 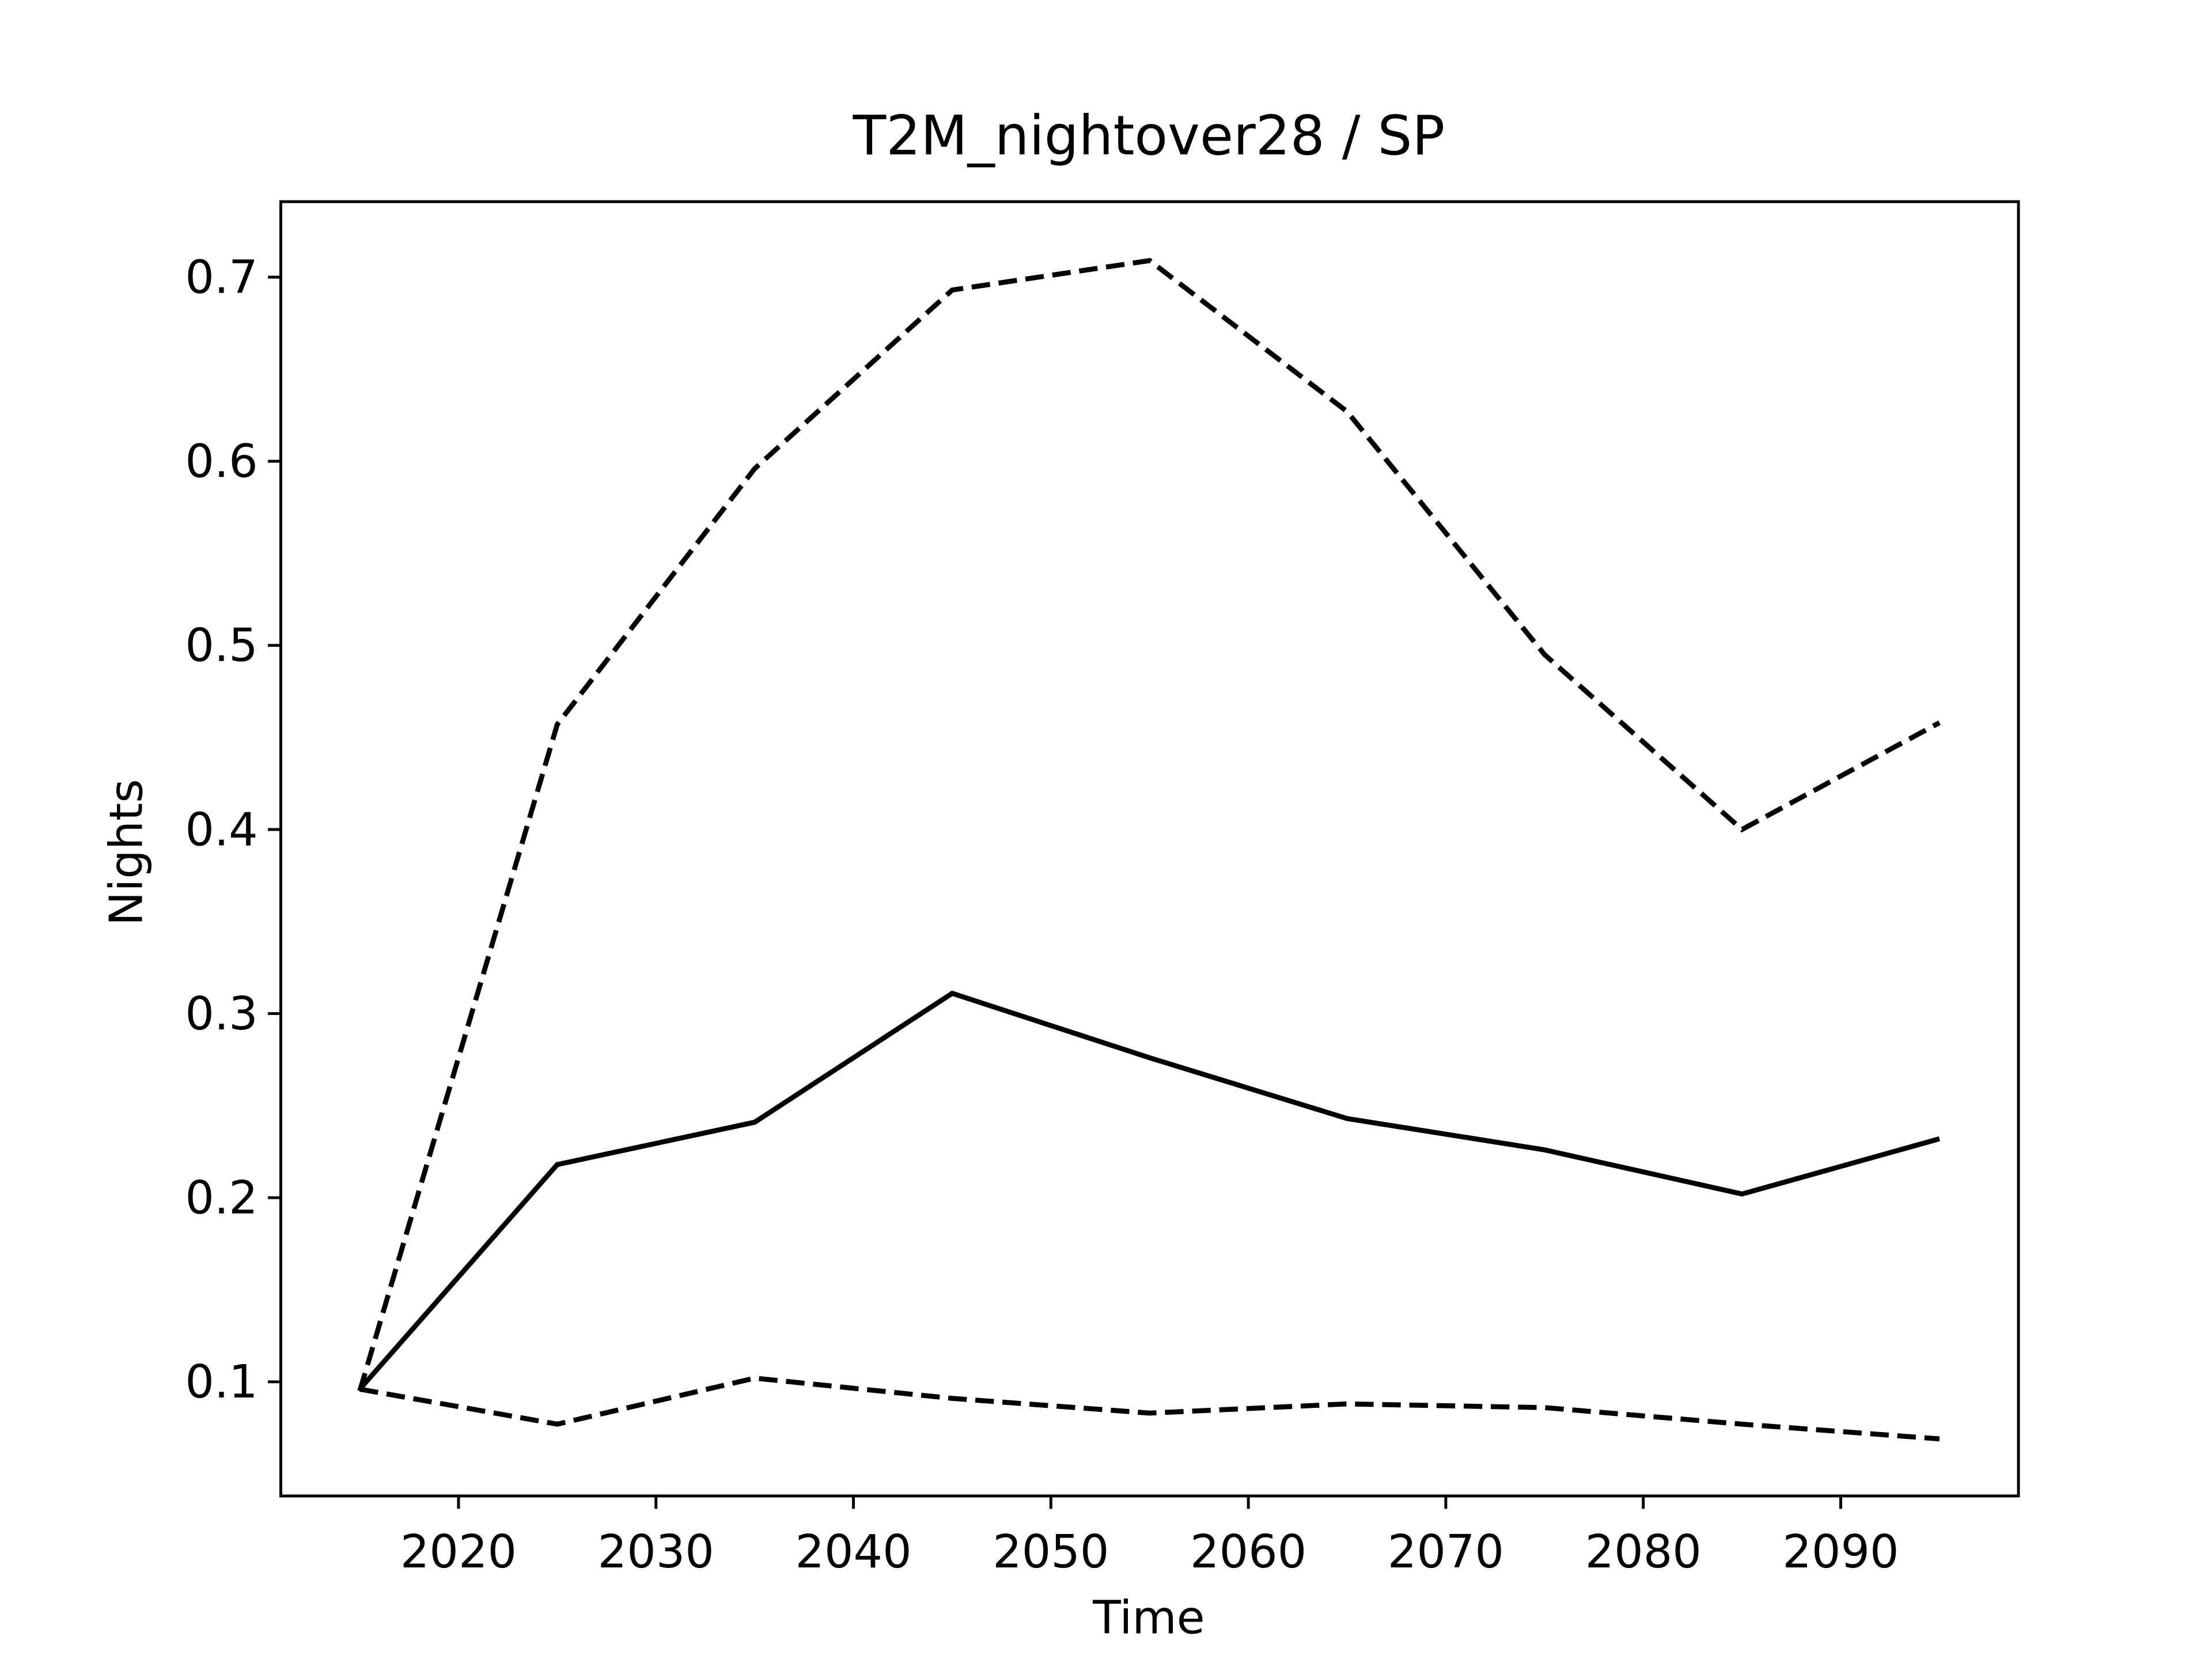 I want to click on y-tick-label: 0.5, so click(x=221, y=646).